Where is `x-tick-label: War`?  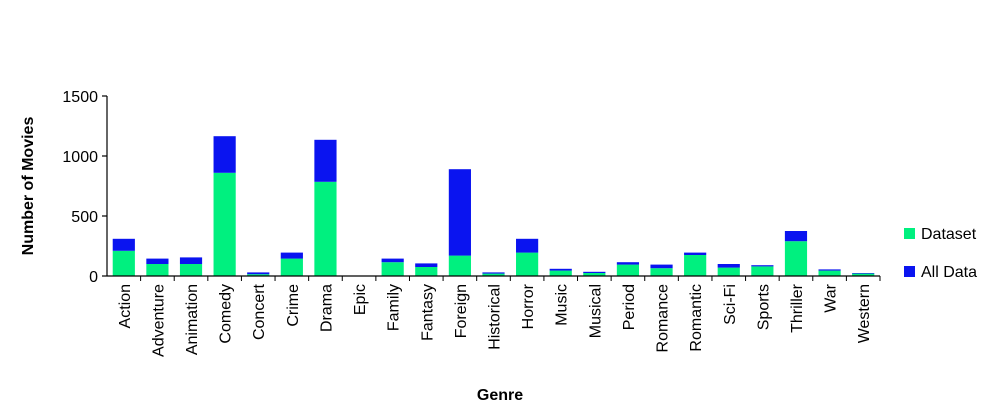 x-tick-label: War is located at coordinates (831, 297).